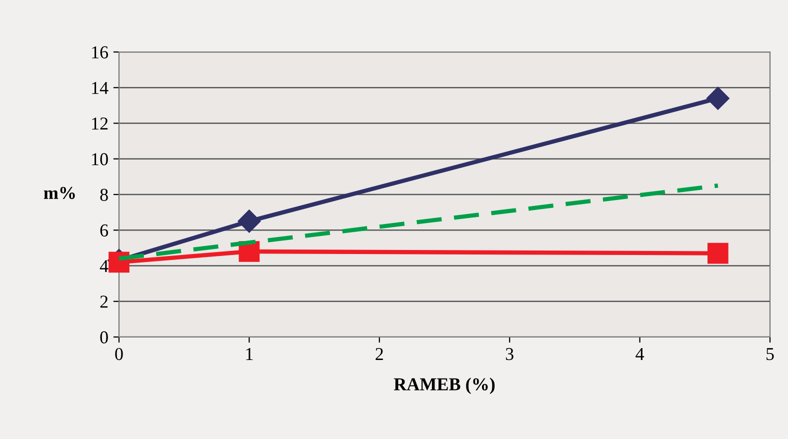 The image size is (788, 439). I want to click on y-tick-label: 4, so click(104, 266).